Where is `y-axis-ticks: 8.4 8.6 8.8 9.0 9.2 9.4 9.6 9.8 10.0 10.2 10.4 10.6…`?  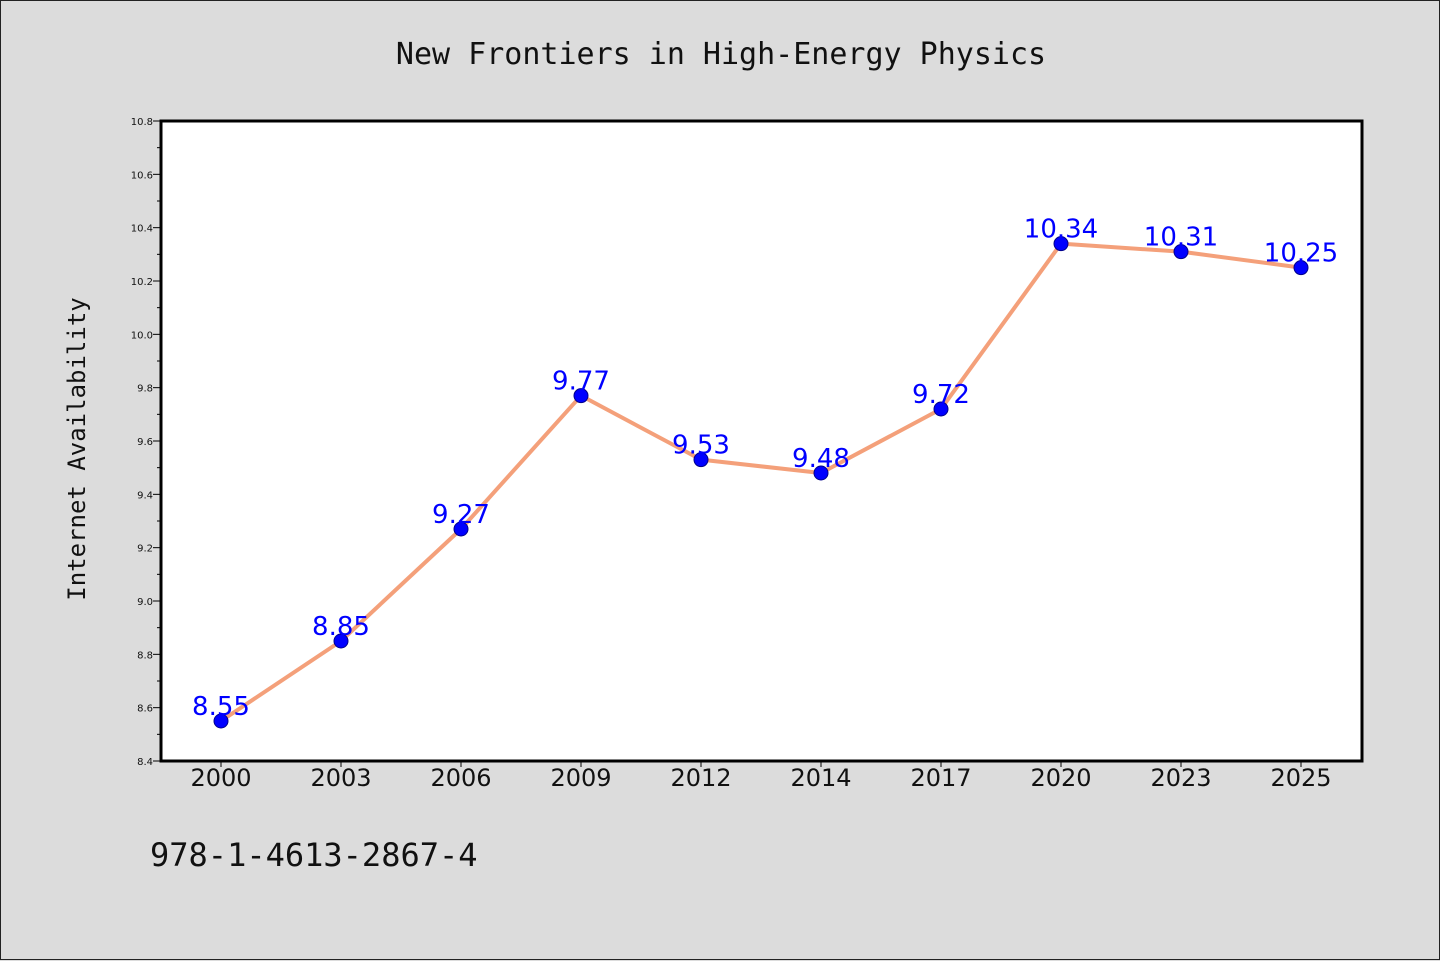
y-axis-ticks: 8.4 8.6 8.8 9.0 9.2 9.4 9.6 9.8 10.0 10.2 10.4 10.6… is located at coordinates (146, 442).